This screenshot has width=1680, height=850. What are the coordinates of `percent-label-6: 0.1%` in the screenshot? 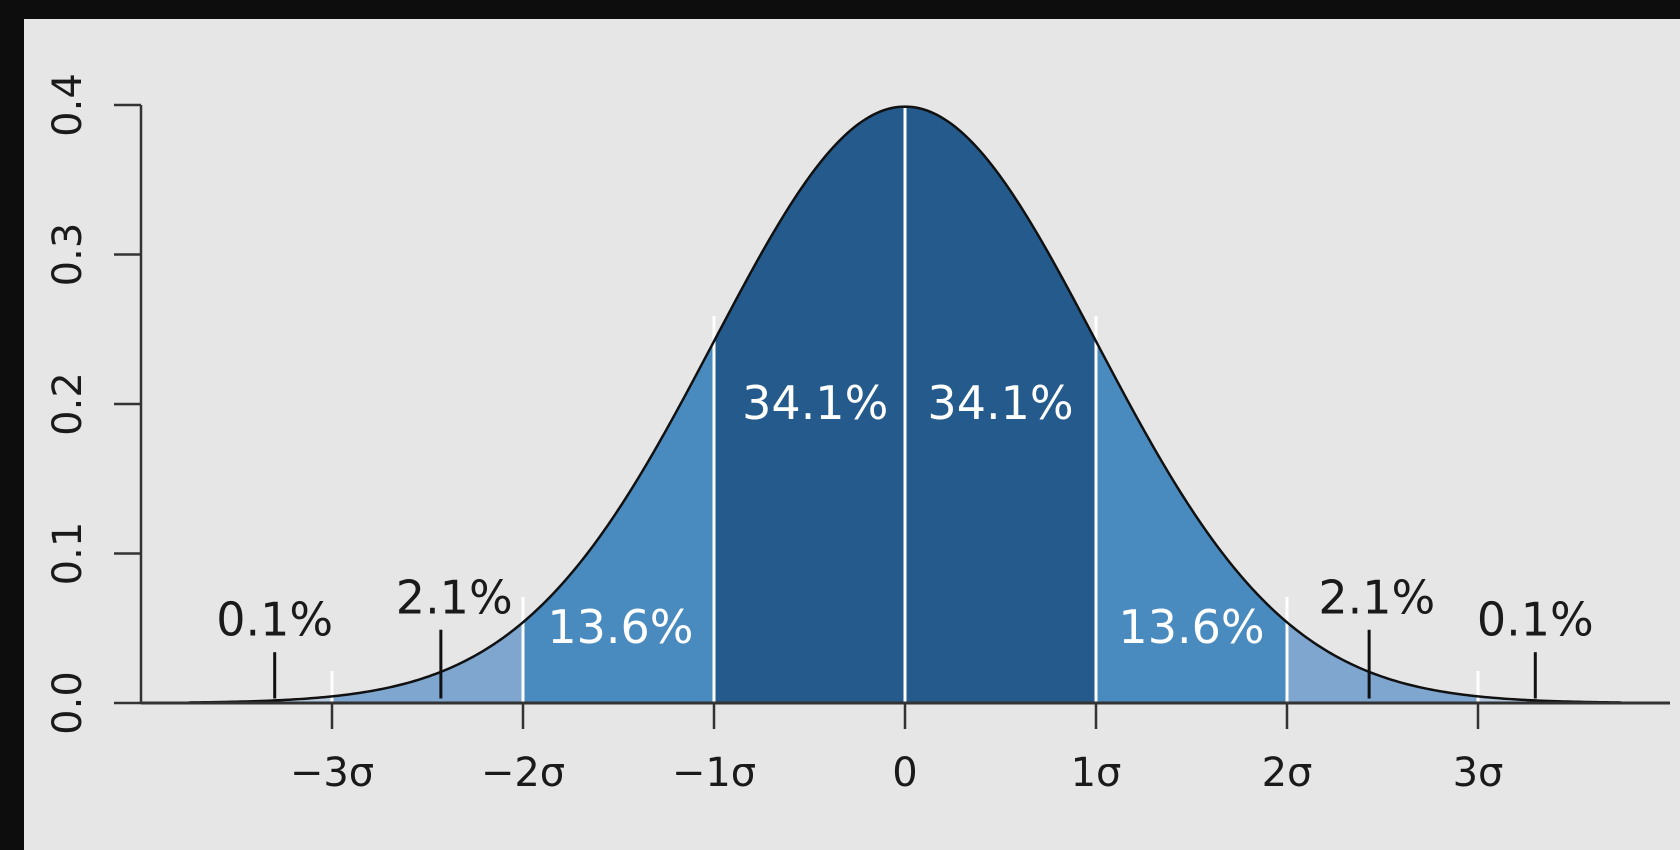 It's located at (274, 620).